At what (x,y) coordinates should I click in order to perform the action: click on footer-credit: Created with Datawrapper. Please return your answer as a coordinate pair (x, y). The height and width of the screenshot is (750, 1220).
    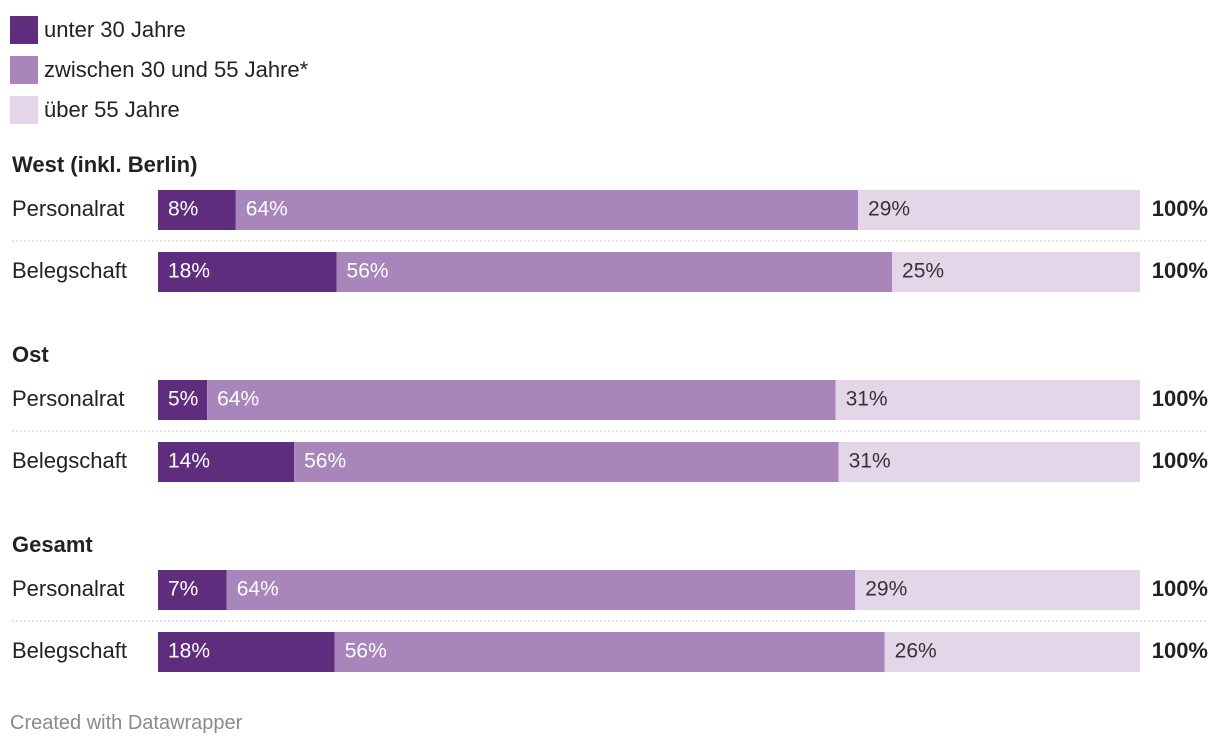
    Looking at the image, I should click on (126, 723).